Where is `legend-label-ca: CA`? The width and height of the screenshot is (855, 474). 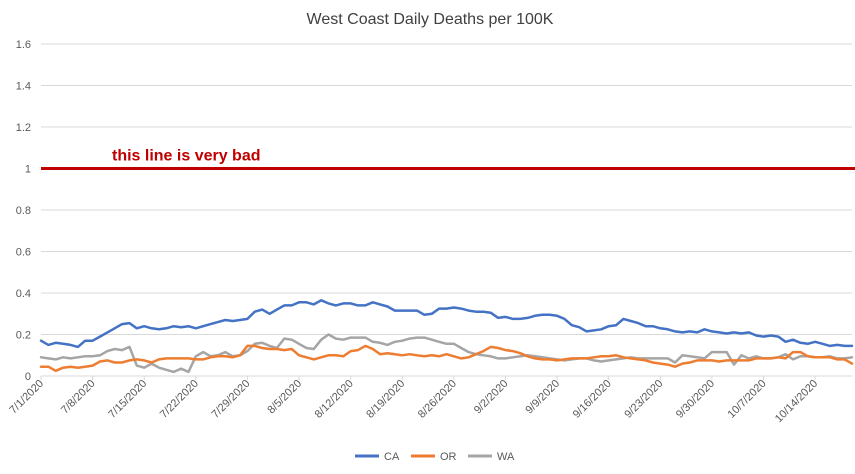
legend-label-ca: CA is located at coordinates (392, 457).